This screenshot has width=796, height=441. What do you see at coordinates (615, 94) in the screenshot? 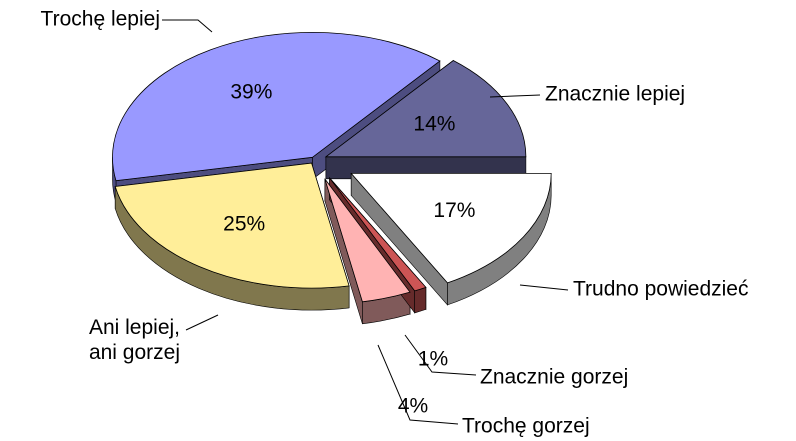
I see `category-label: Znacznie lepiej` at bounding box center [615, 94].